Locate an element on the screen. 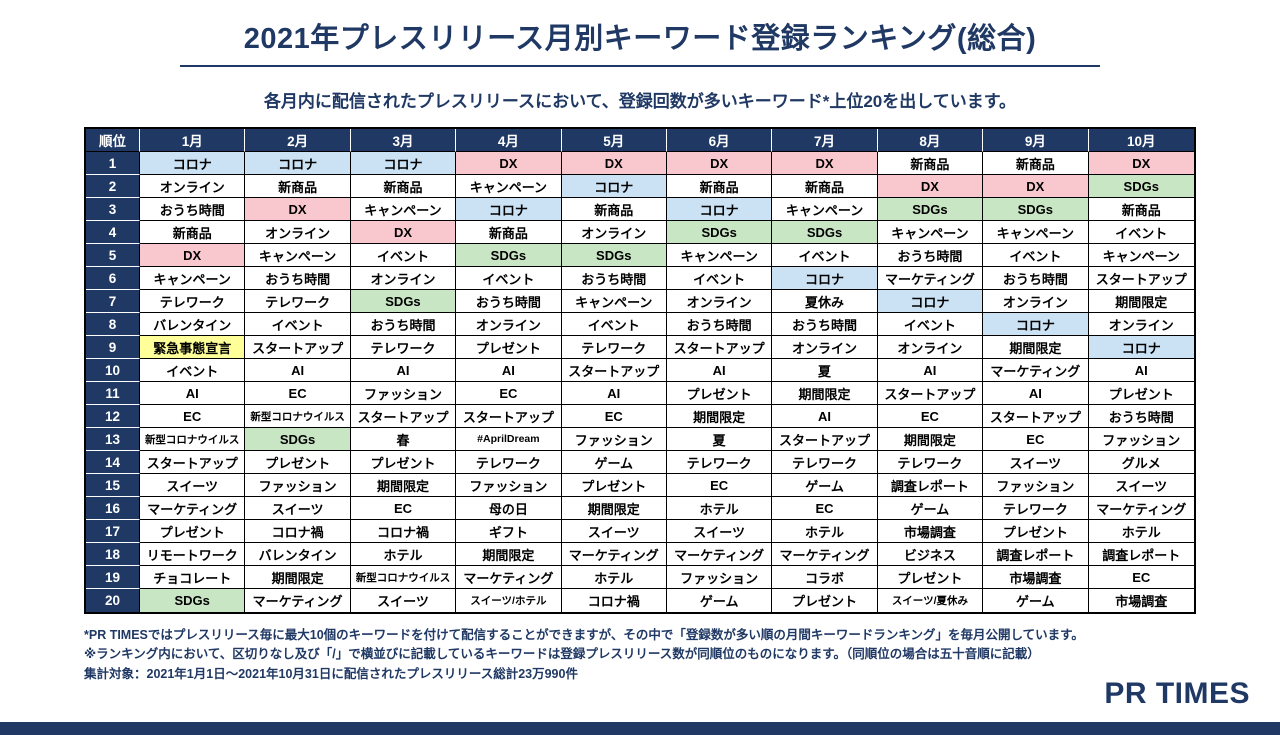 This screenshot has height=735, width=1280. rank-cell: 14 is located at coordinates (113, 462).